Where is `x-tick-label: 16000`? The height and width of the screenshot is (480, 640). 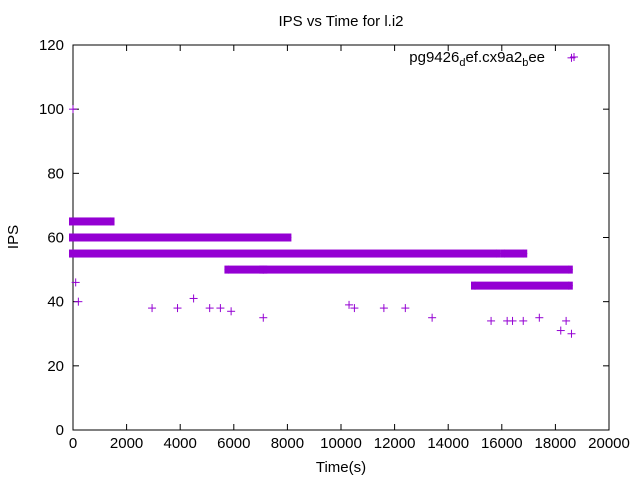 x-tick-label: 16000 is located at coordinates (502, 443).